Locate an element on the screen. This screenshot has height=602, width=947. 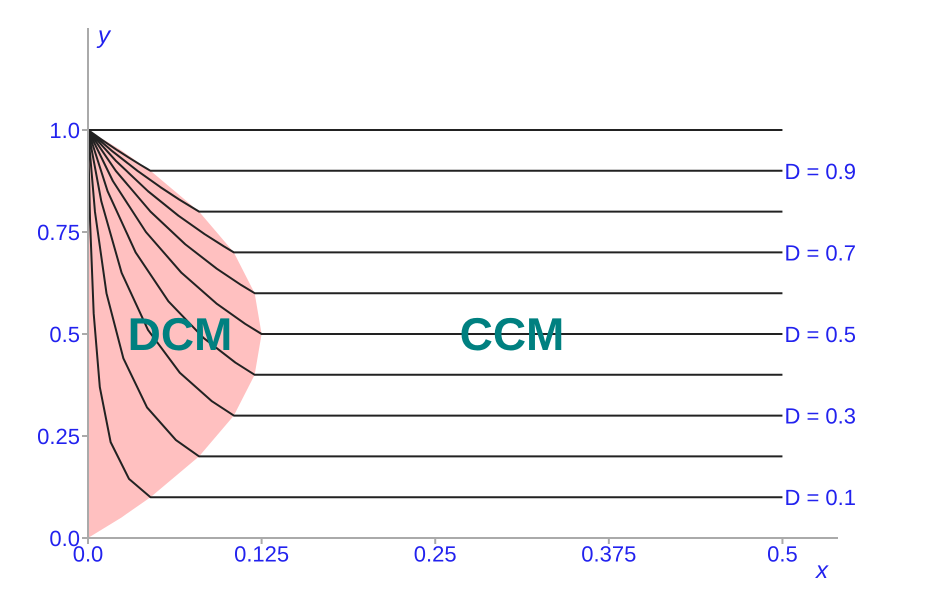
y-tick-label: 0.5 is located at coordinates (64, 334).